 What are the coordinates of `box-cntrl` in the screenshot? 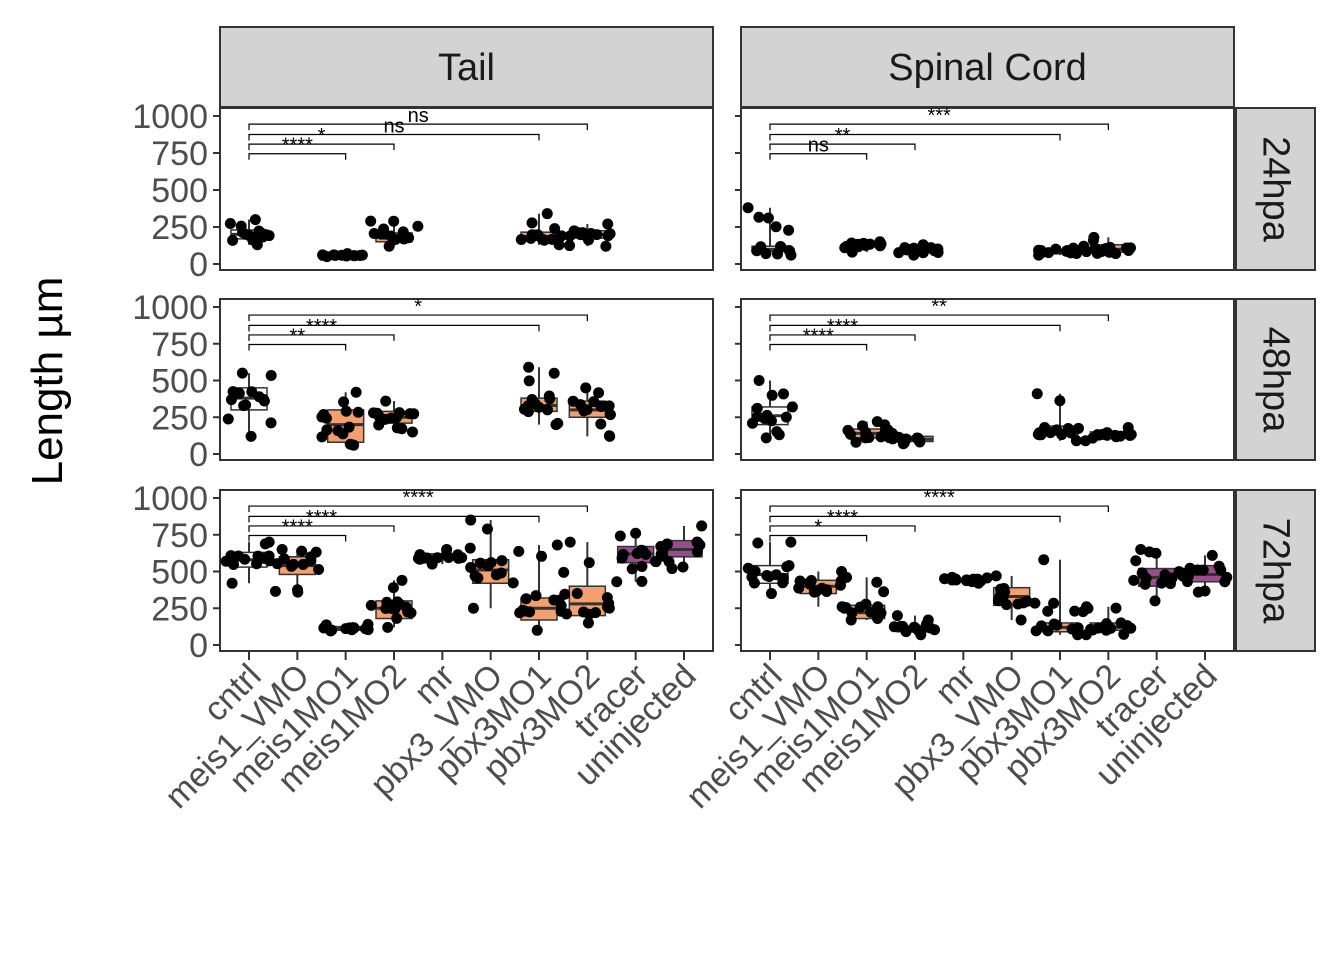 It's located at (249, 404).